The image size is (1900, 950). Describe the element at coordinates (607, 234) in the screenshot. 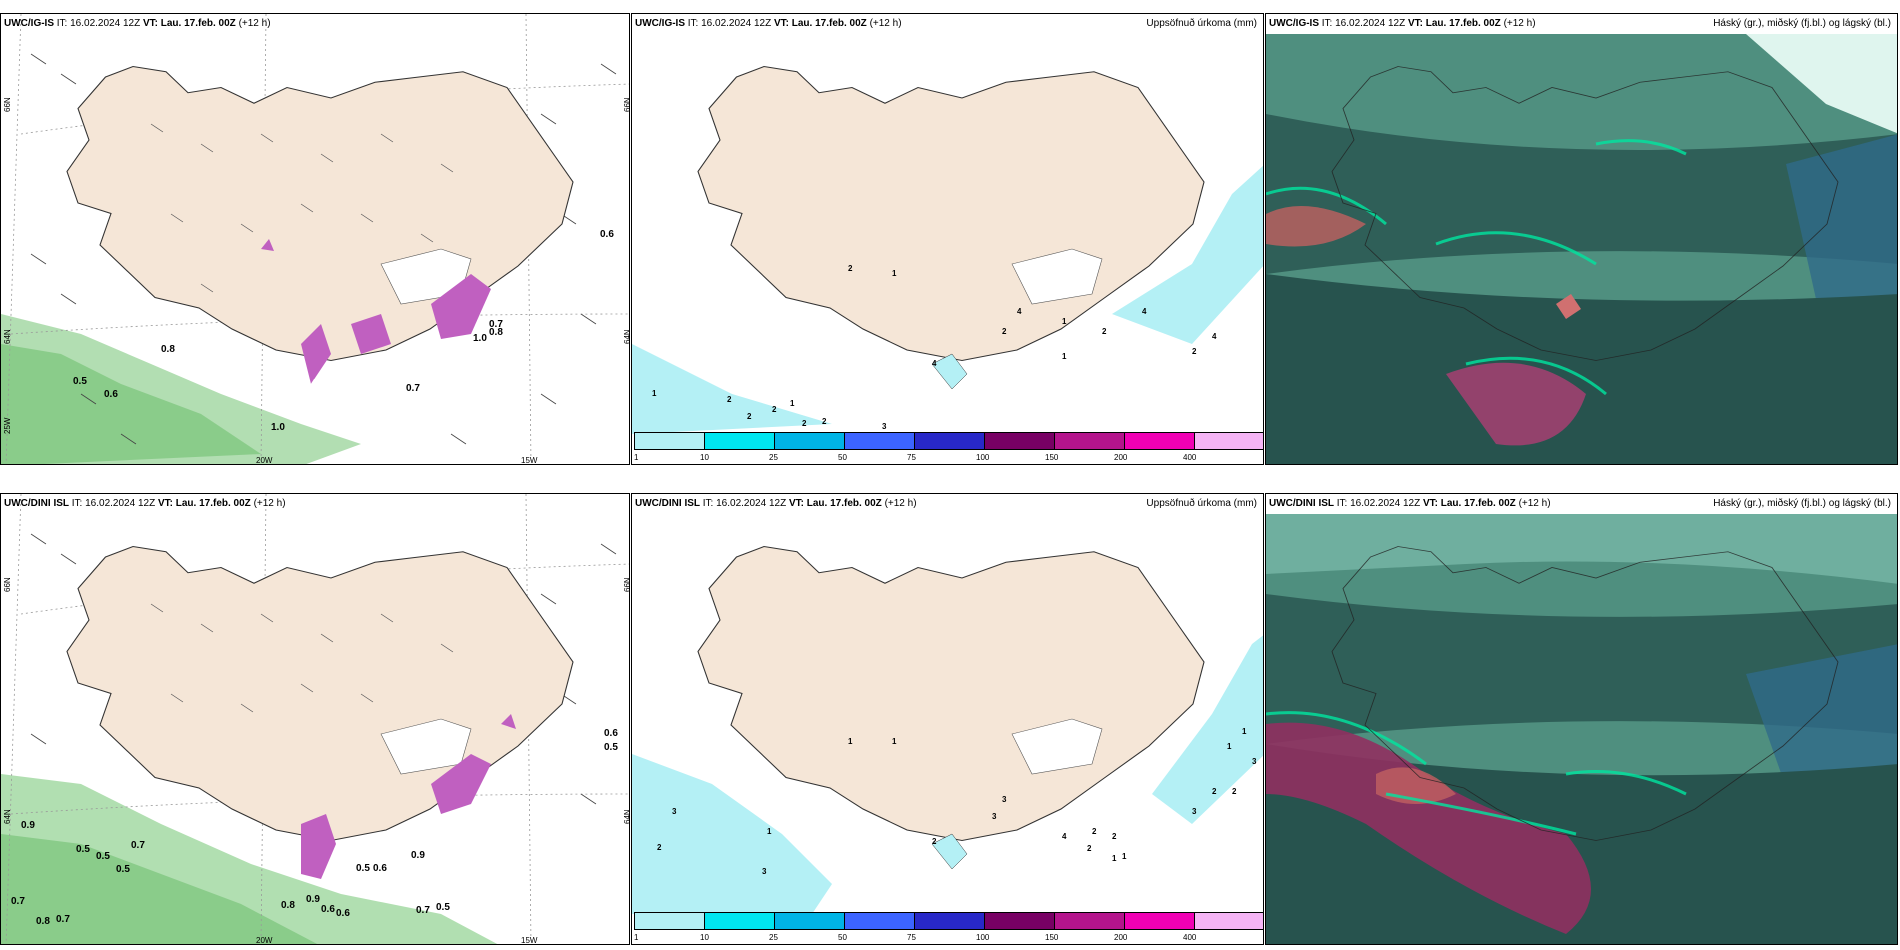

I see `value-label: 0.6` at that location.